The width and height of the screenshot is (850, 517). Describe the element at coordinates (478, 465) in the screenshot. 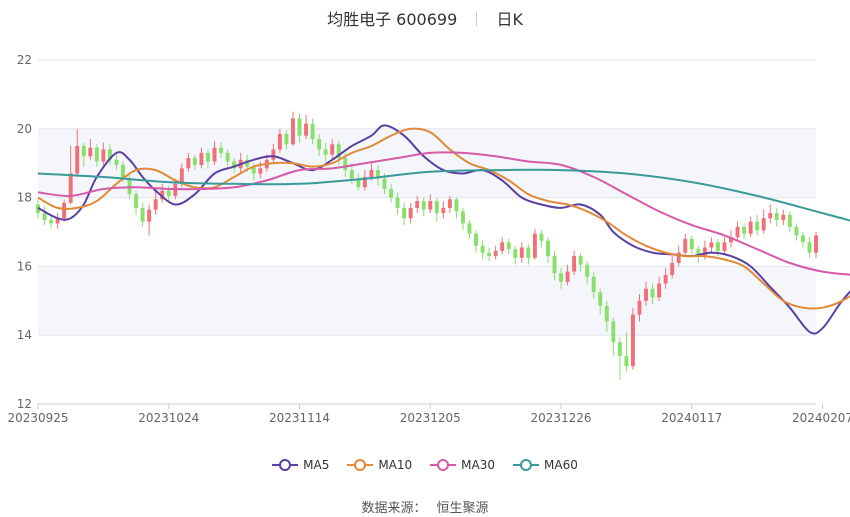

I see `legend-label: MA30` at that location.